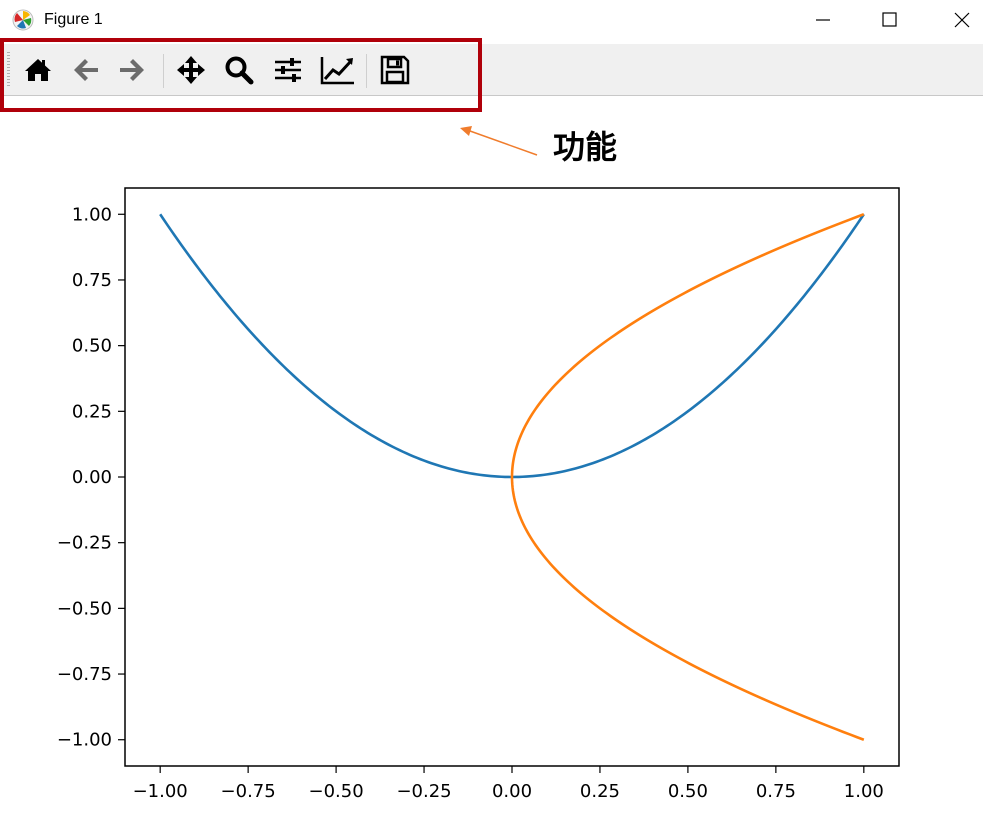  I want to click on edit-axis-icon, so click(337, 71).